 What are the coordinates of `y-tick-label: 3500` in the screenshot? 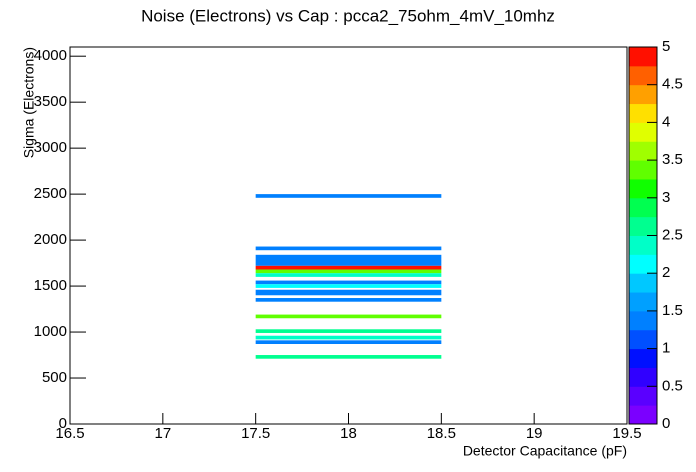 It's located at (50, 101).